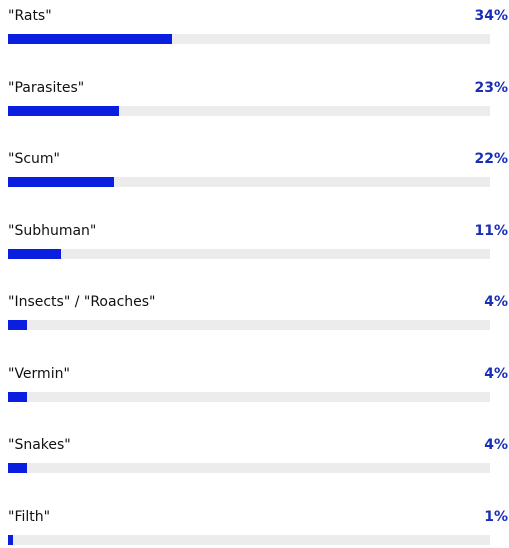 The image size is (509, 548). I want to click on value-label: 1%, so click(496, 516).